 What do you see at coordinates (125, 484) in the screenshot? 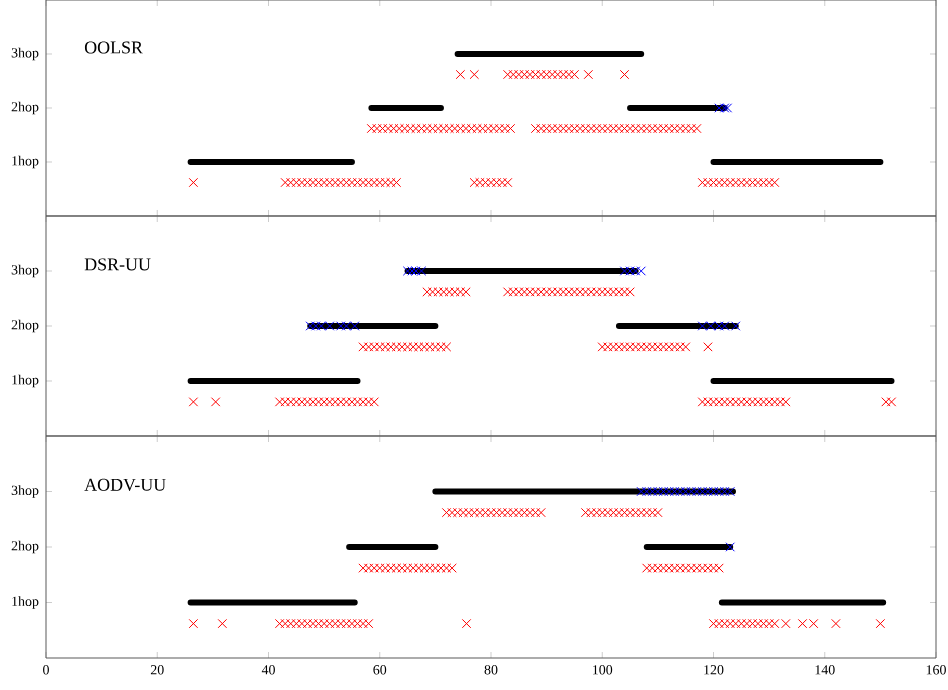
I see `text: AODV-UU` at bounding box center [125, 484].